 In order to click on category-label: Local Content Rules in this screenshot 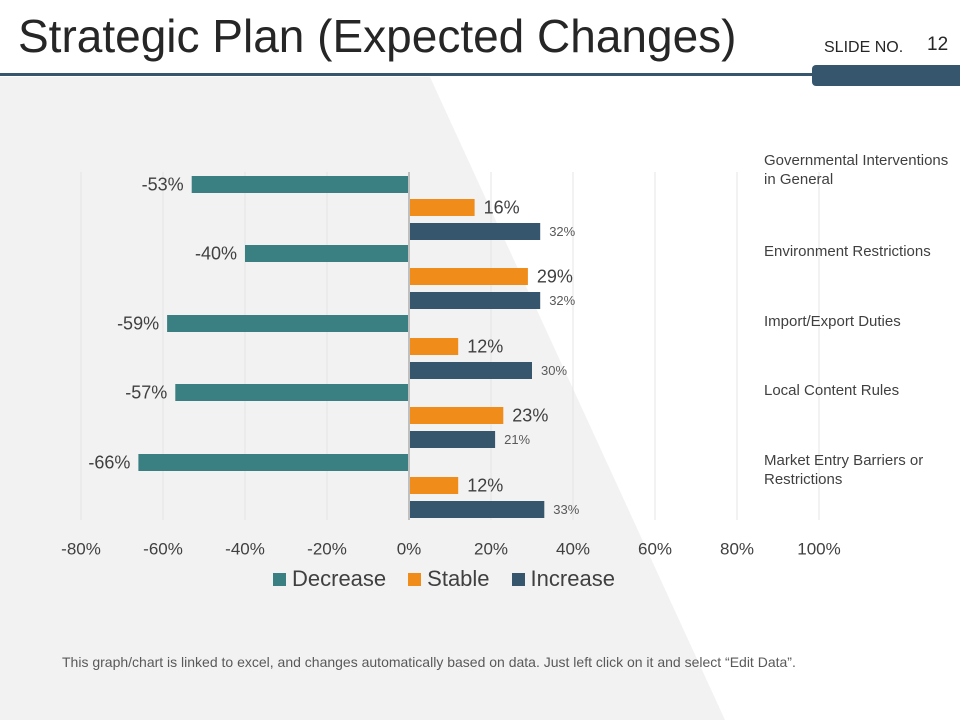, I will do `click(832, 390)`.